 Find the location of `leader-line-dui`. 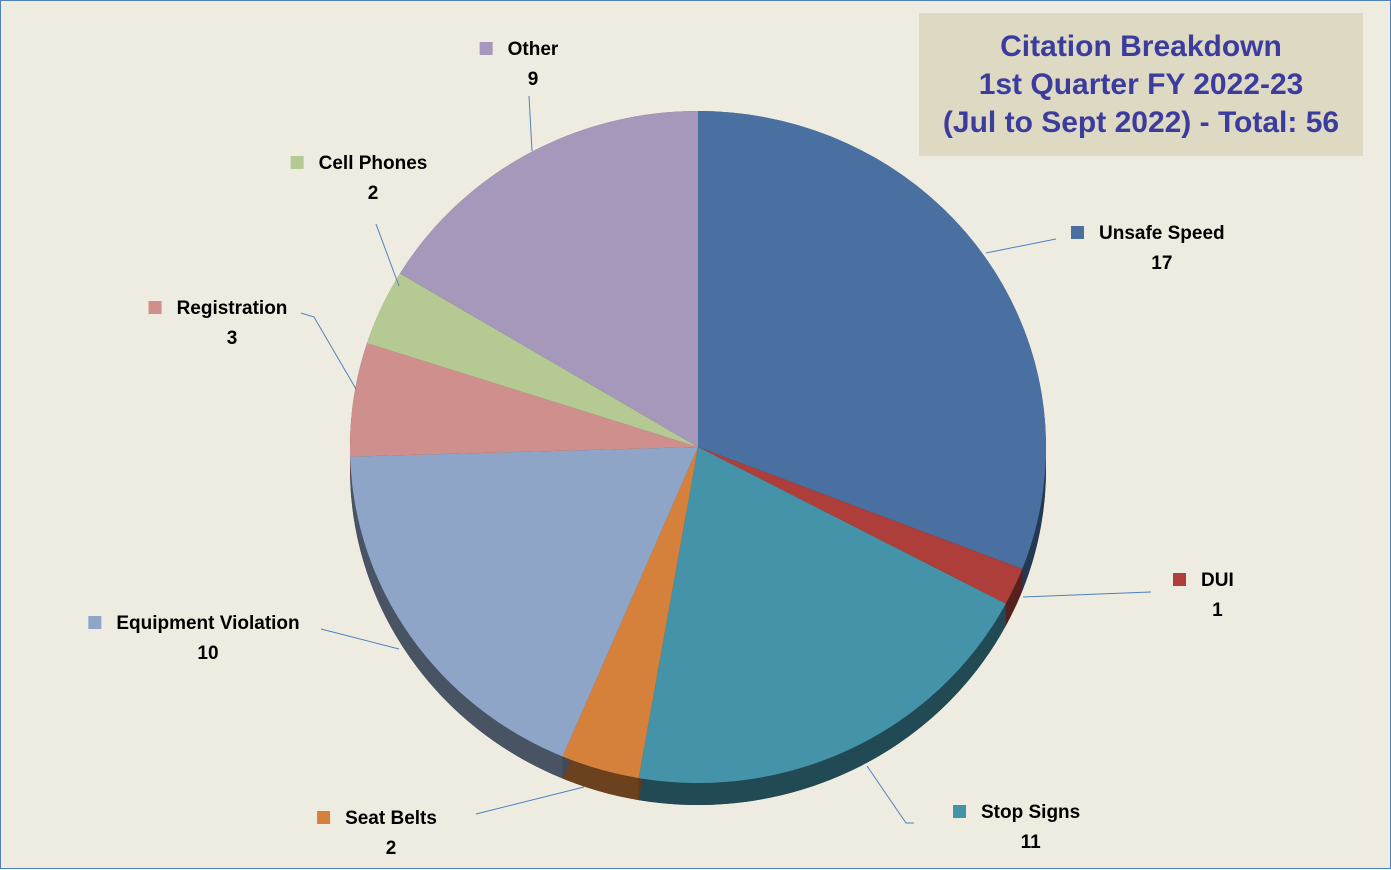

leader-line-dui is located at coordinates (1087, 594).